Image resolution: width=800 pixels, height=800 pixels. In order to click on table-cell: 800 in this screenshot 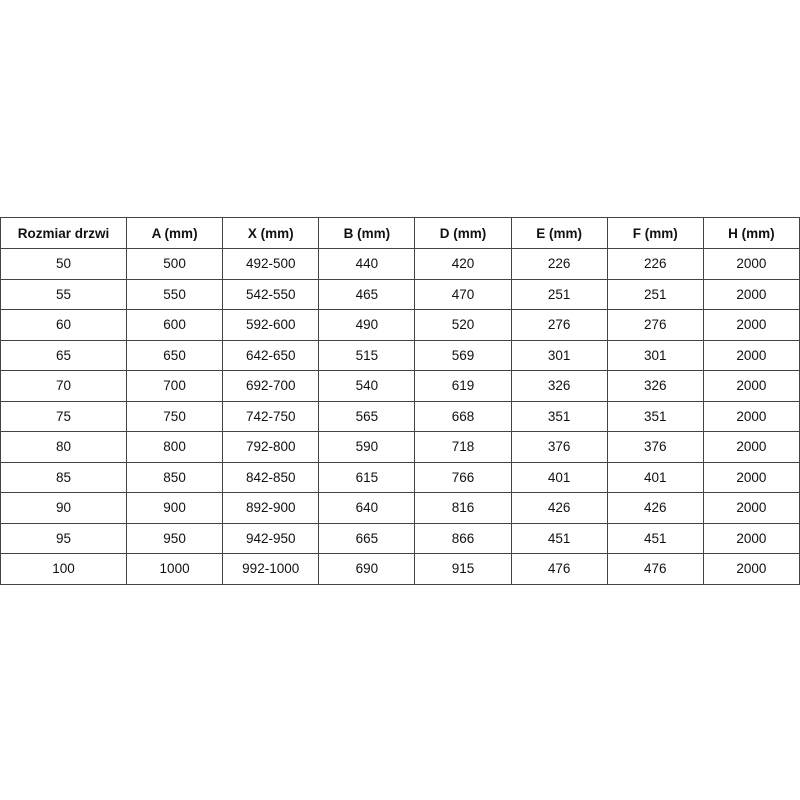, I will do `click(174, 447)`.